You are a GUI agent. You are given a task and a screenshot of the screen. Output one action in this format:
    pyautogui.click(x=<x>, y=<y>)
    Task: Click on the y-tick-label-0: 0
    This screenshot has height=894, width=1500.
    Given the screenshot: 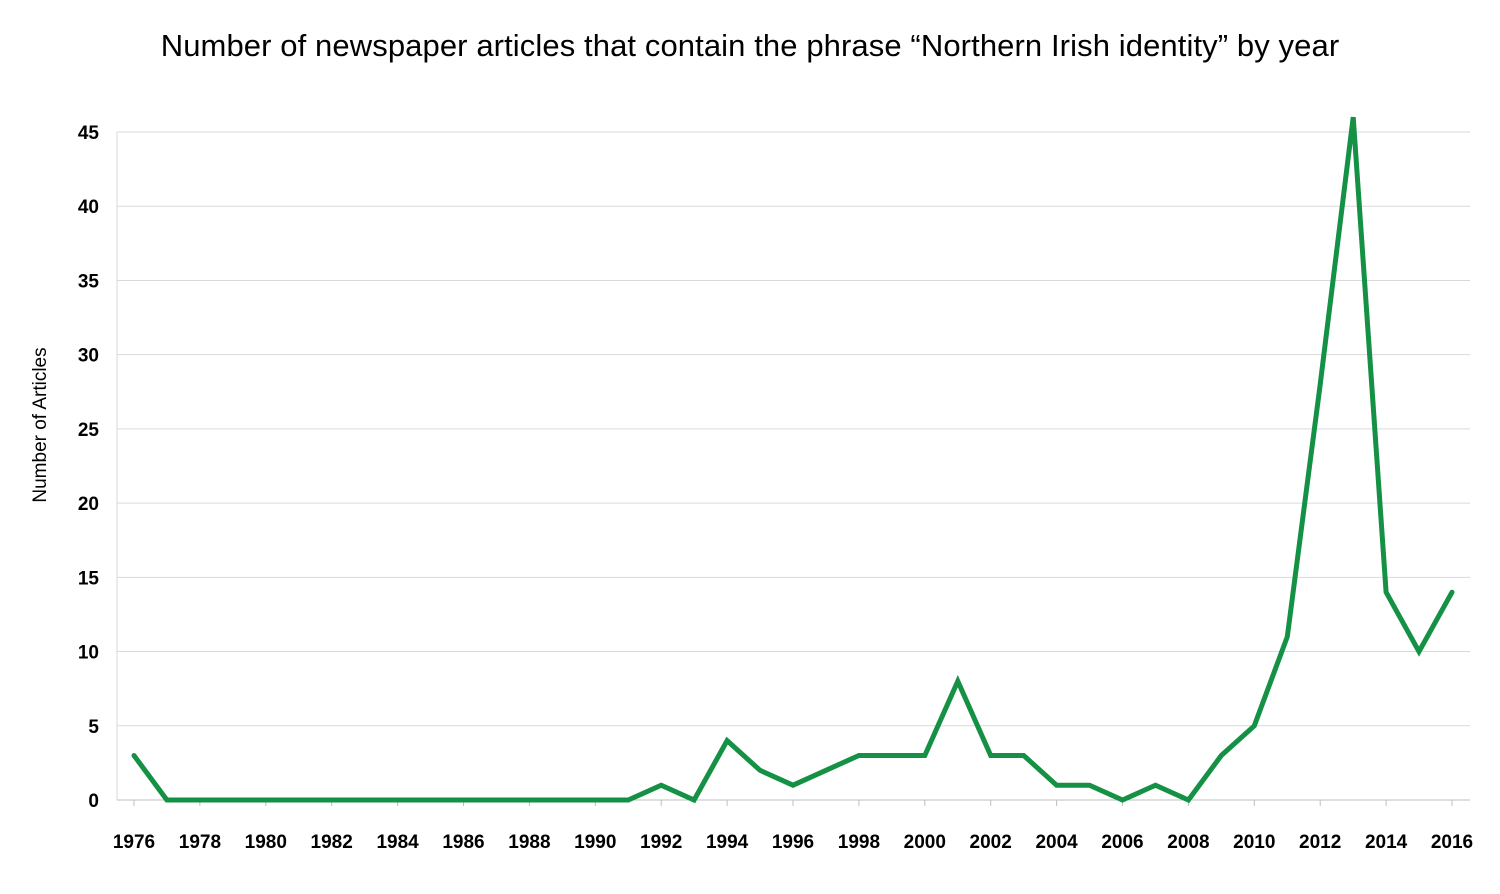 What is the action you would take?
    pyautogui.click(x=93, y=801)
    